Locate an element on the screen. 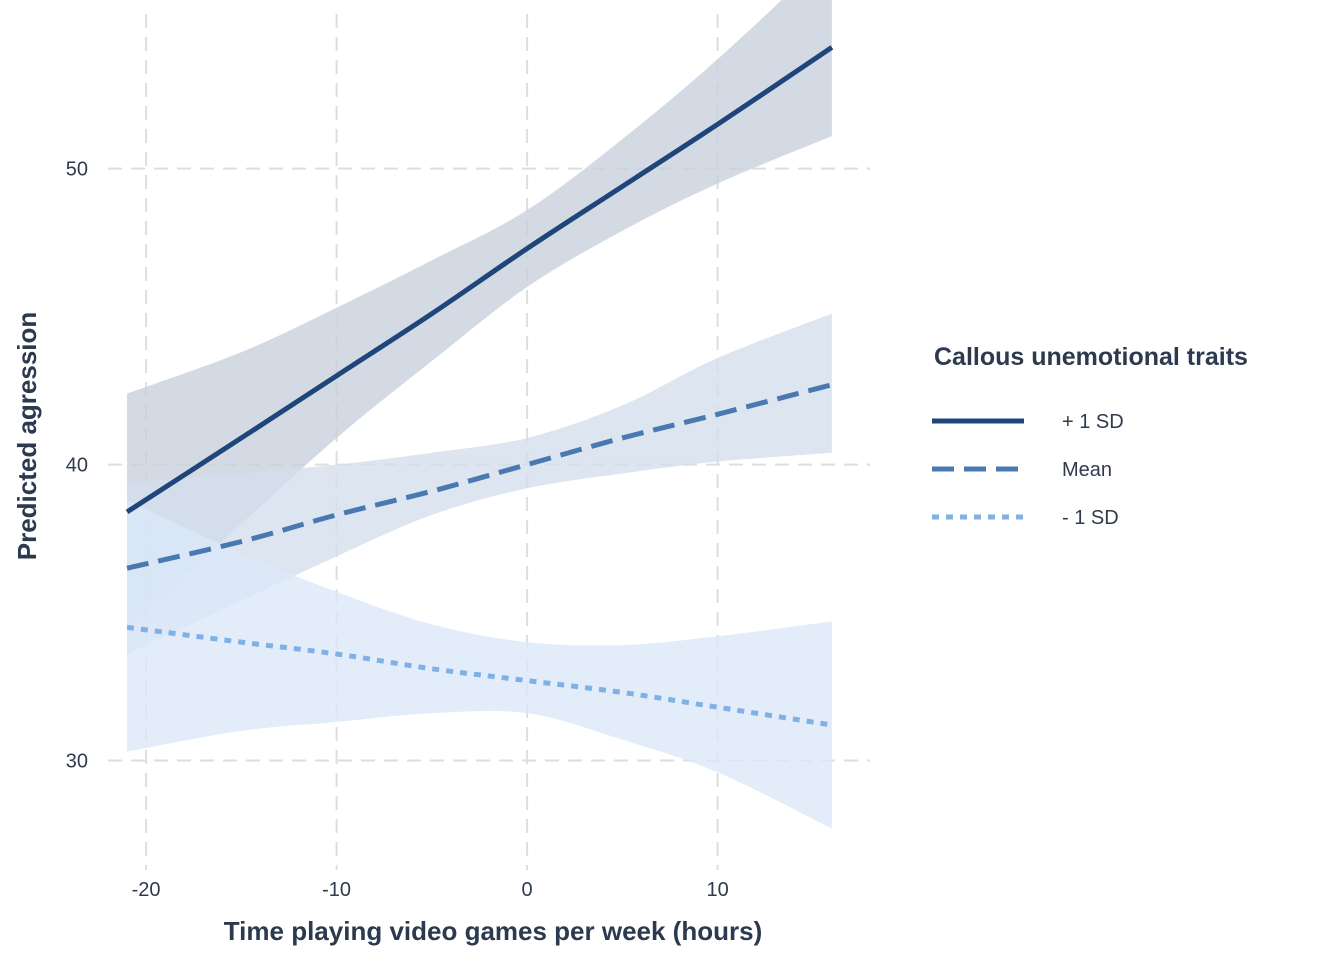  y-tick-labels: 30 40 50 is located at coordinates (77, 466).